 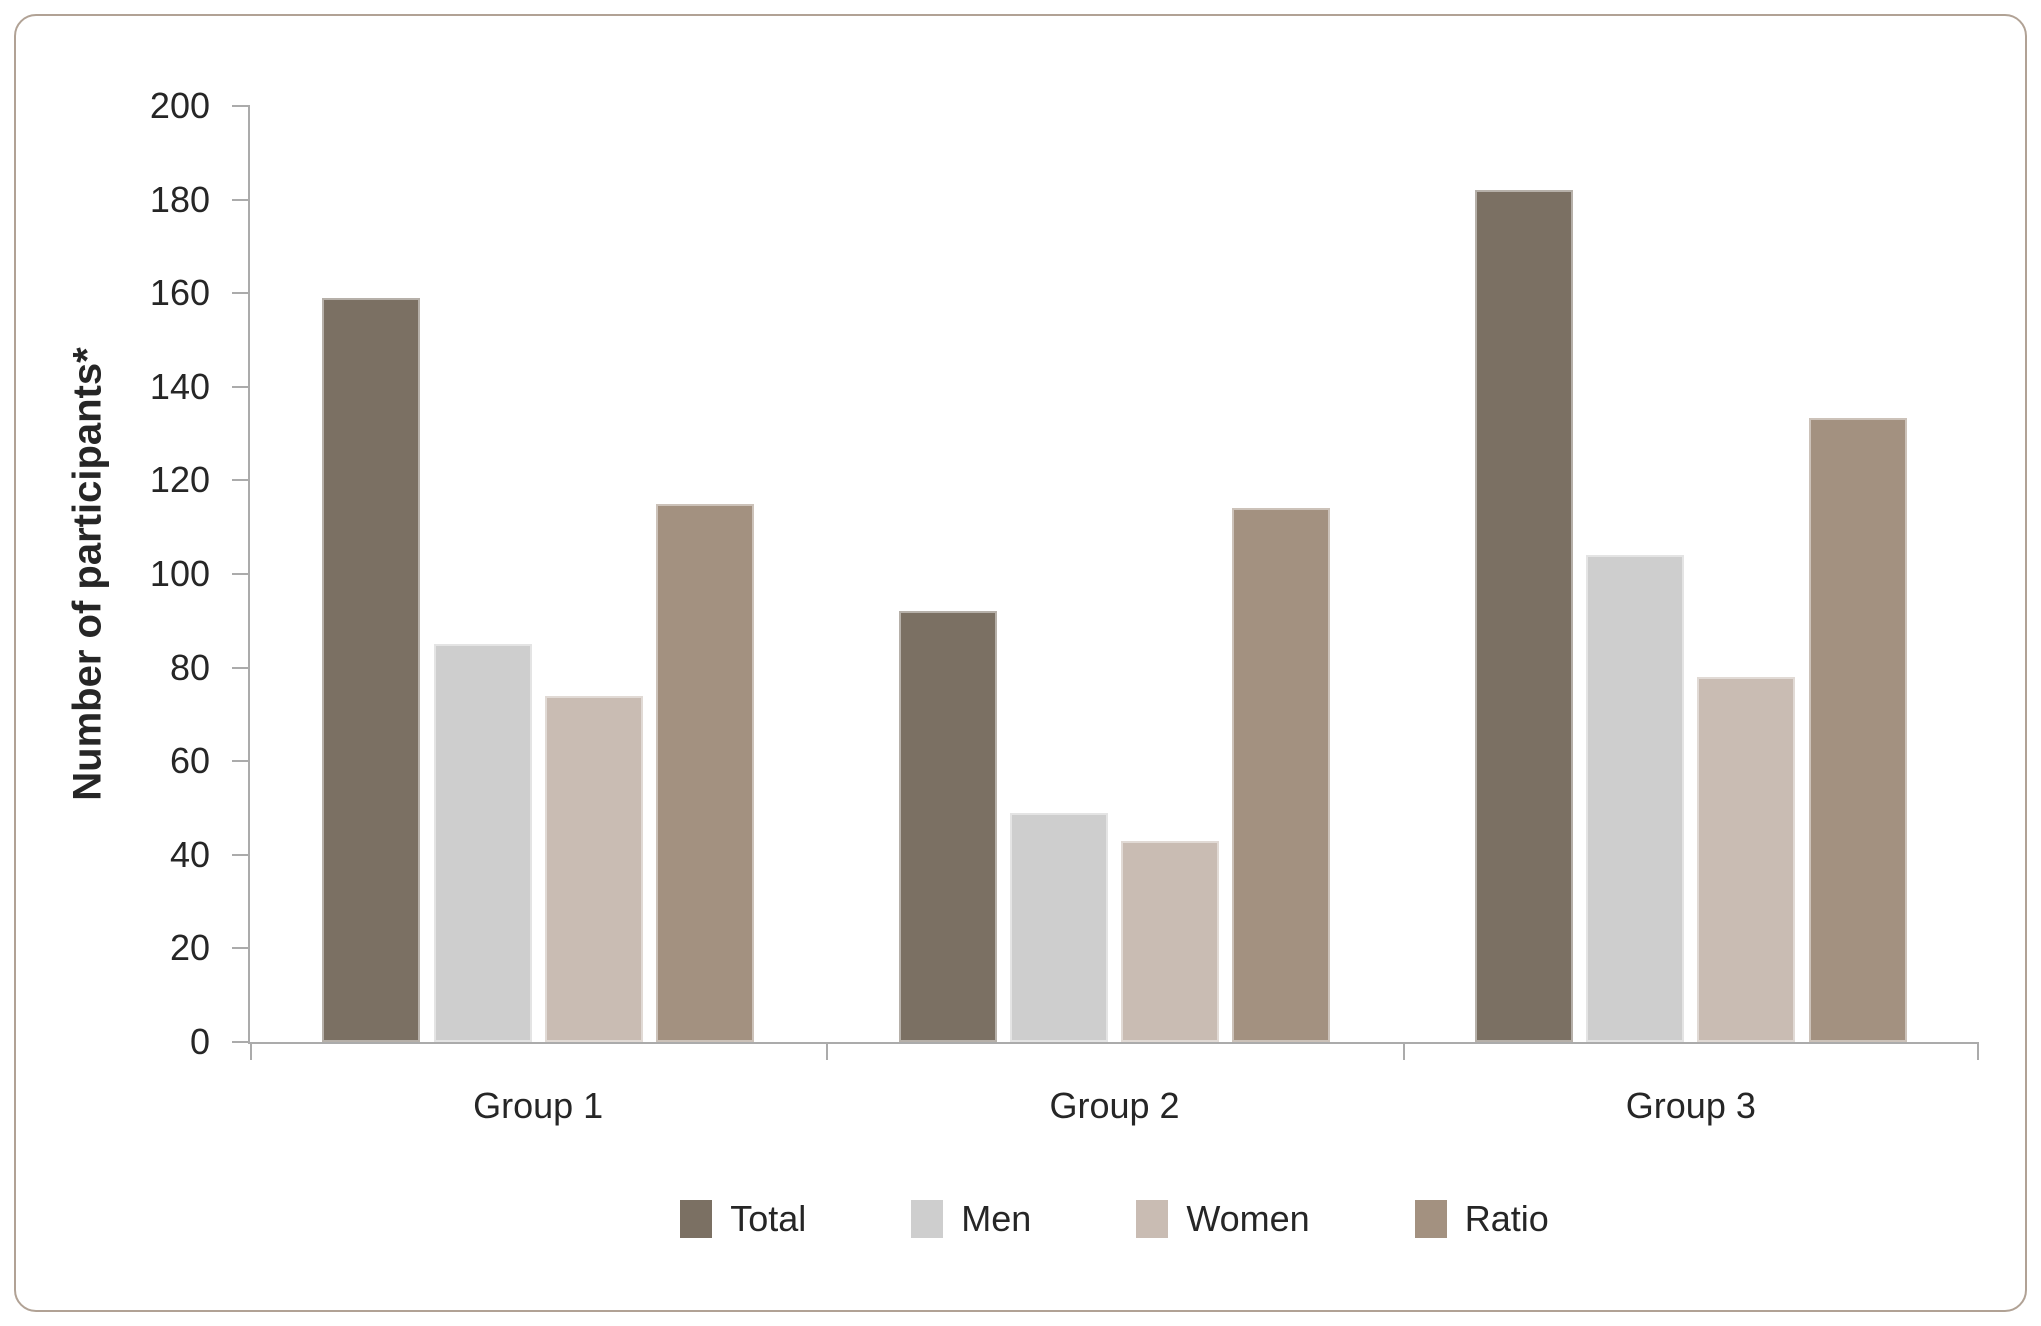 I want to click on y-tick-label-20: 20, so click(x=189, y=948).